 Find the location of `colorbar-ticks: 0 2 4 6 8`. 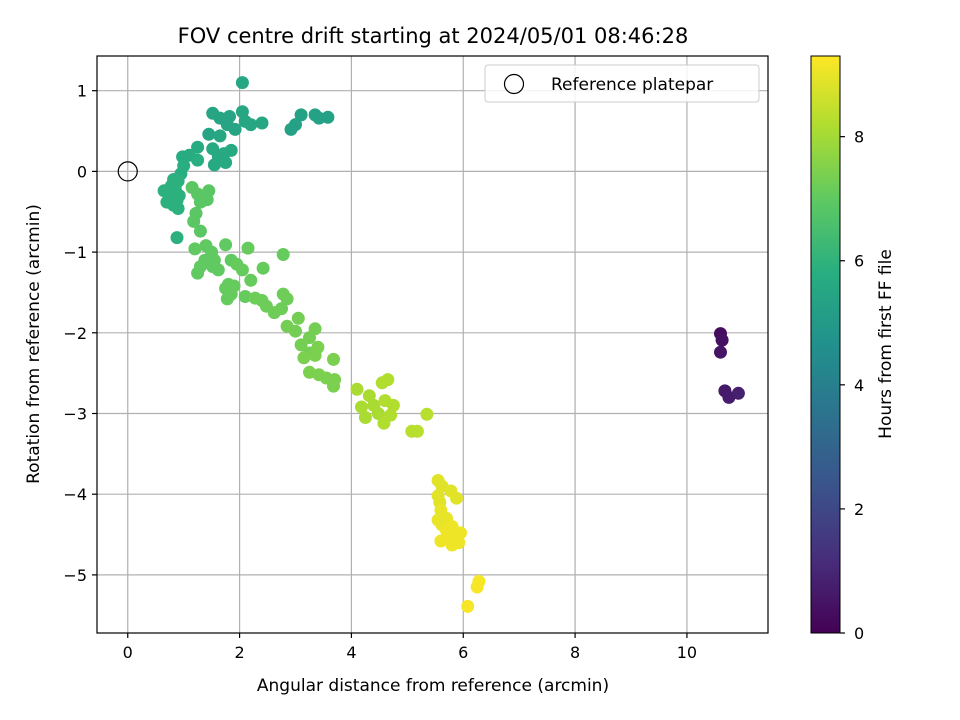

colorbar-ticks: 0 2 4 6 8 is located at coordinates (852, 385).